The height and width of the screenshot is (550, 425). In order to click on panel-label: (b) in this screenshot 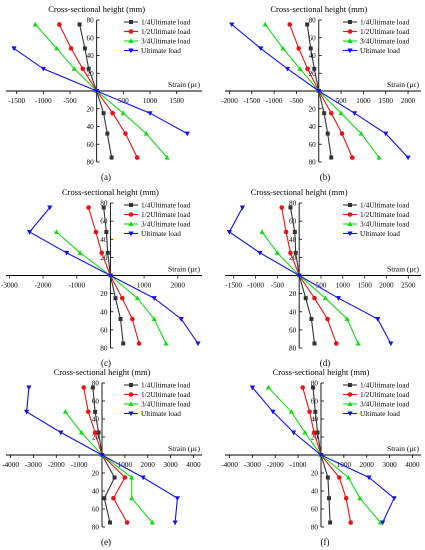, I will do `click(325, 177)`.